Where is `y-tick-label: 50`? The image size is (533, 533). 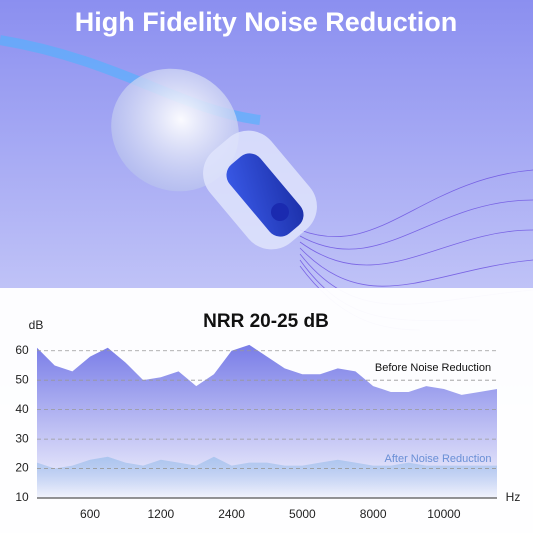
y-tick-label: 50 is located at coordinates (22, 379).